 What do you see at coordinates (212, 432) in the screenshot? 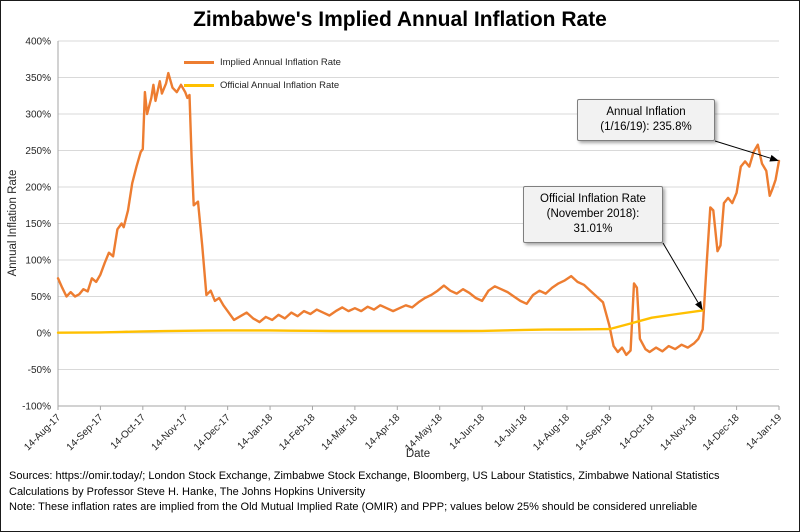
I see `x-tick-label: 14-Dec-17` at bounding box center [212, 432].